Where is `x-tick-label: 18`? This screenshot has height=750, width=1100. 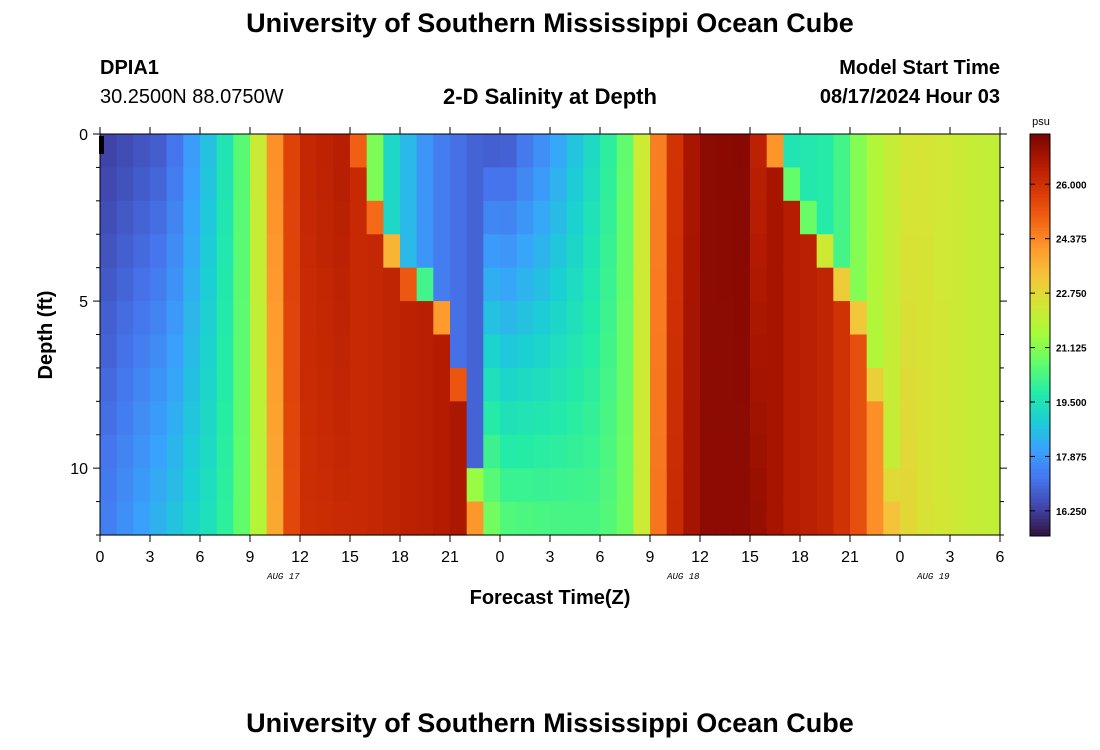
x-tick-label: 18 is located at coordinates (400, 557).